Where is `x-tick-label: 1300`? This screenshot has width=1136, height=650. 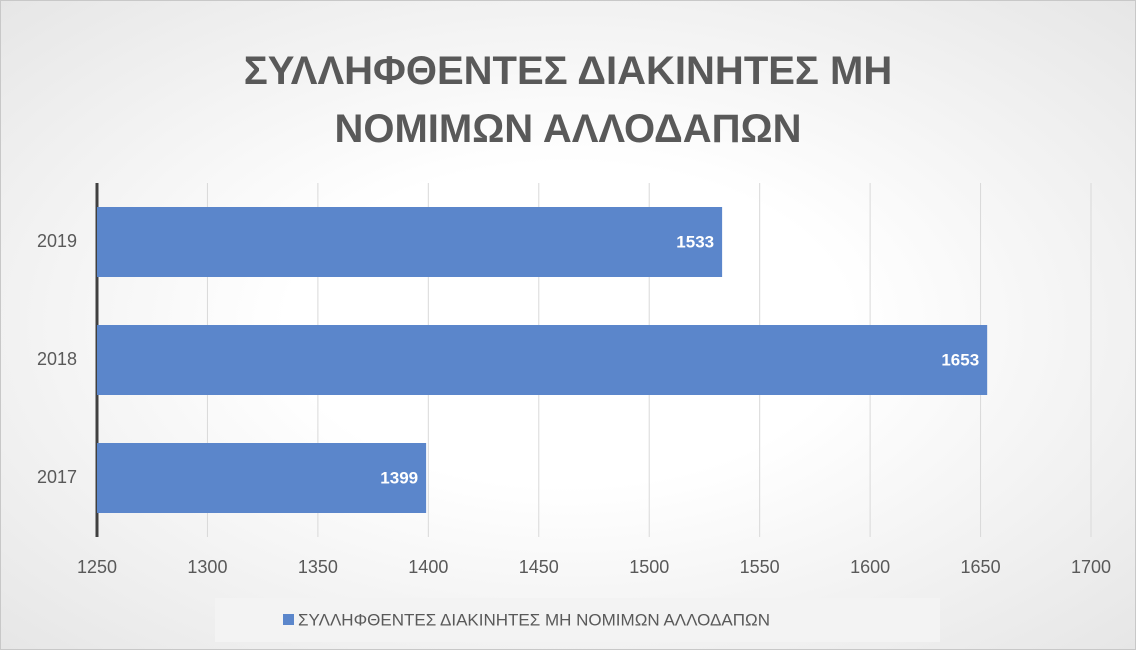
x-tick-label: 1300 is located at coordinates (207, 567).